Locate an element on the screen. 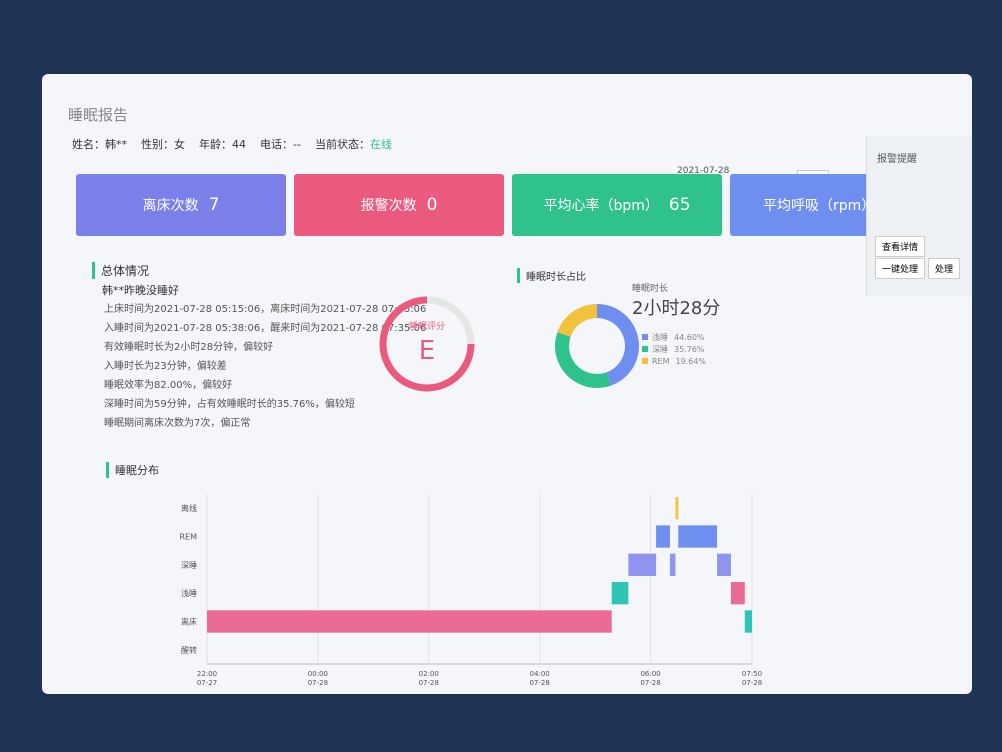 Image resolution: width=1002 pixels, height=752 pixels. info-age: 年龄：44 is located at coordinates (222, 144).